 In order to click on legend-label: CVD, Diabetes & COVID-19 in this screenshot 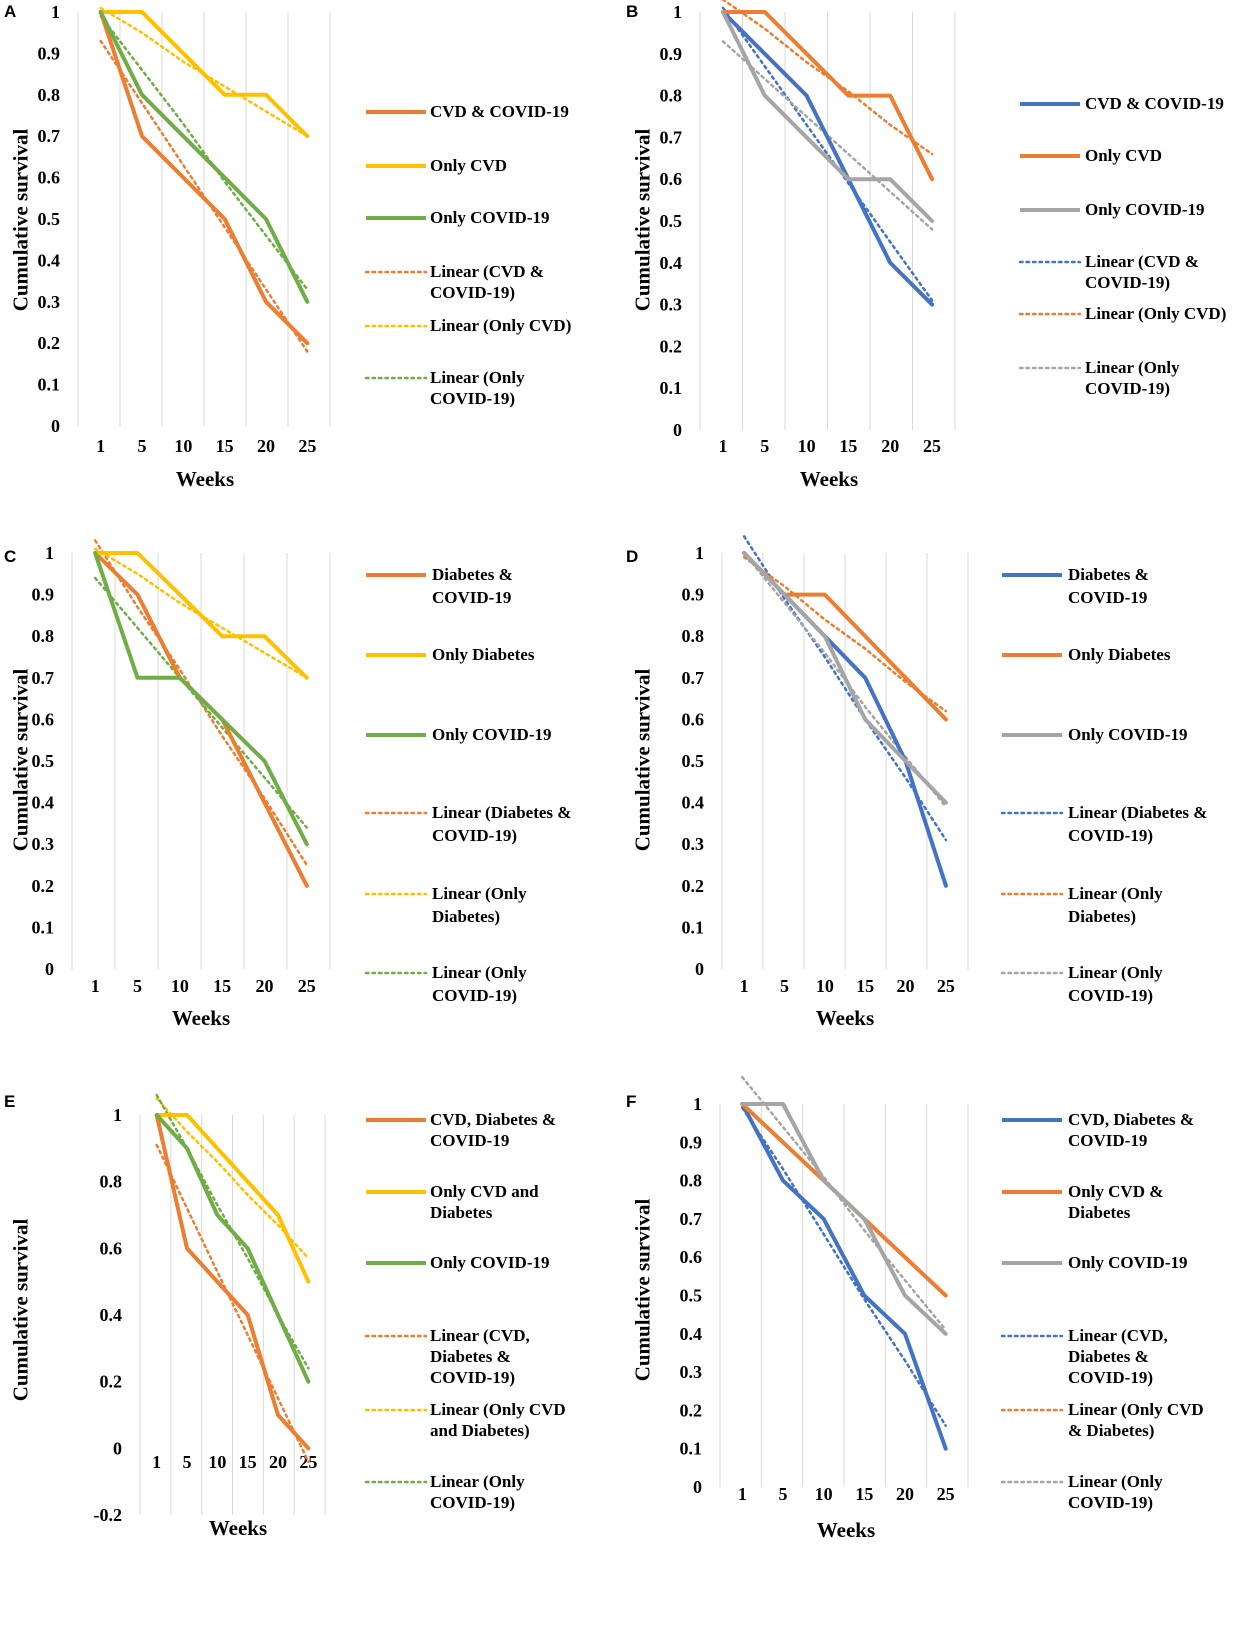, I will do `click(493, 1130)`.